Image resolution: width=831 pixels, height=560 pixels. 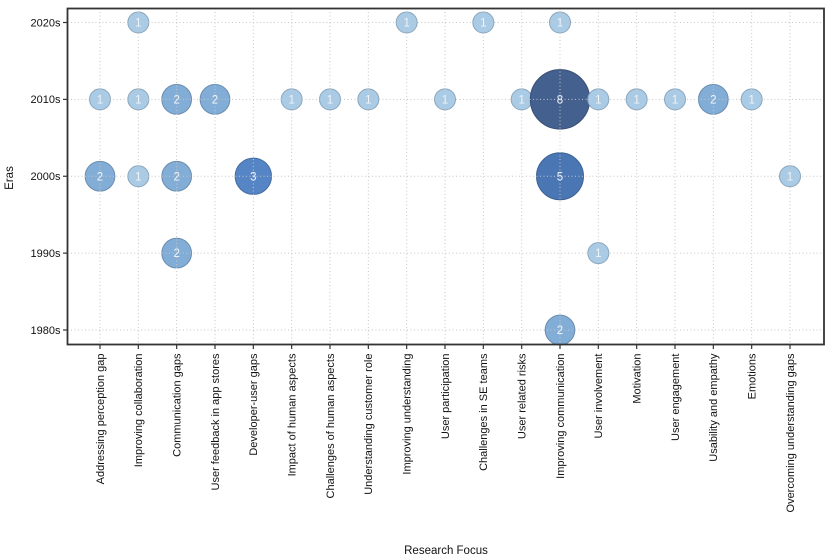 What do you see at coordinates (177, 405) in the screenshot?
I see `x-tick-label: Communication gaps` at bounding box center [177, 405].